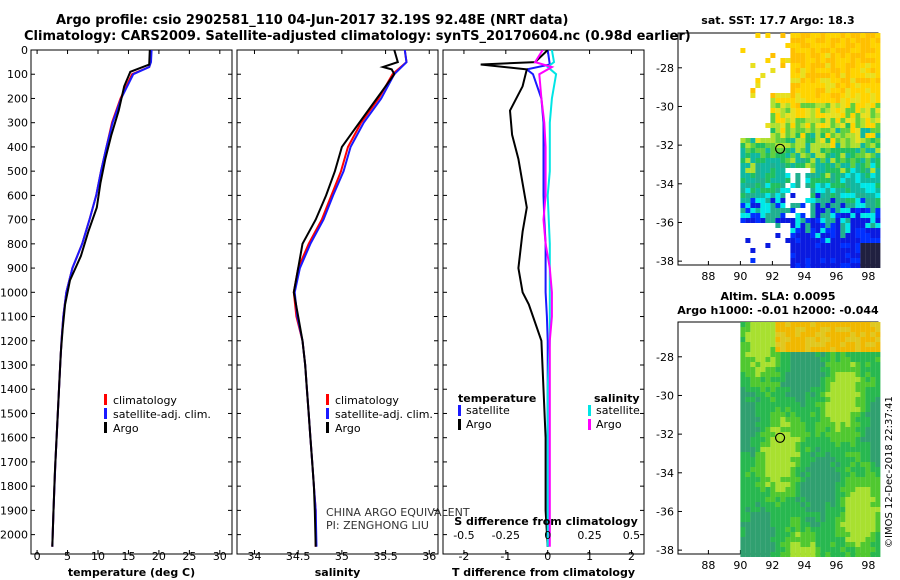  Describe the element at coordinates (24, 50) in the screenshot. I see `depth-tick-label: 0` at that location.